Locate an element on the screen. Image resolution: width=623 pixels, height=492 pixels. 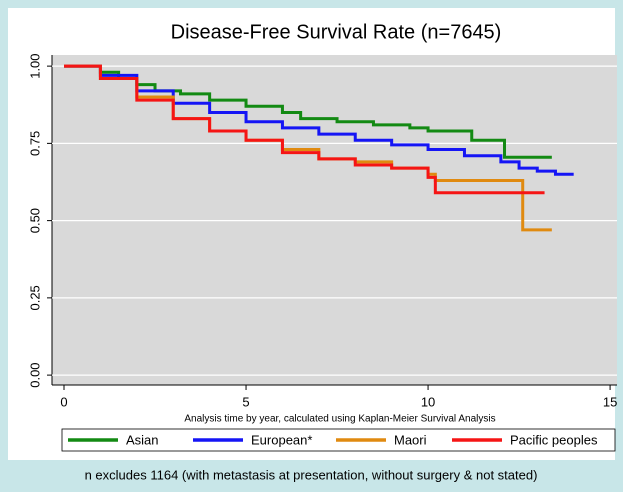
legend-label: Asian is located at coordinates (142, 439).